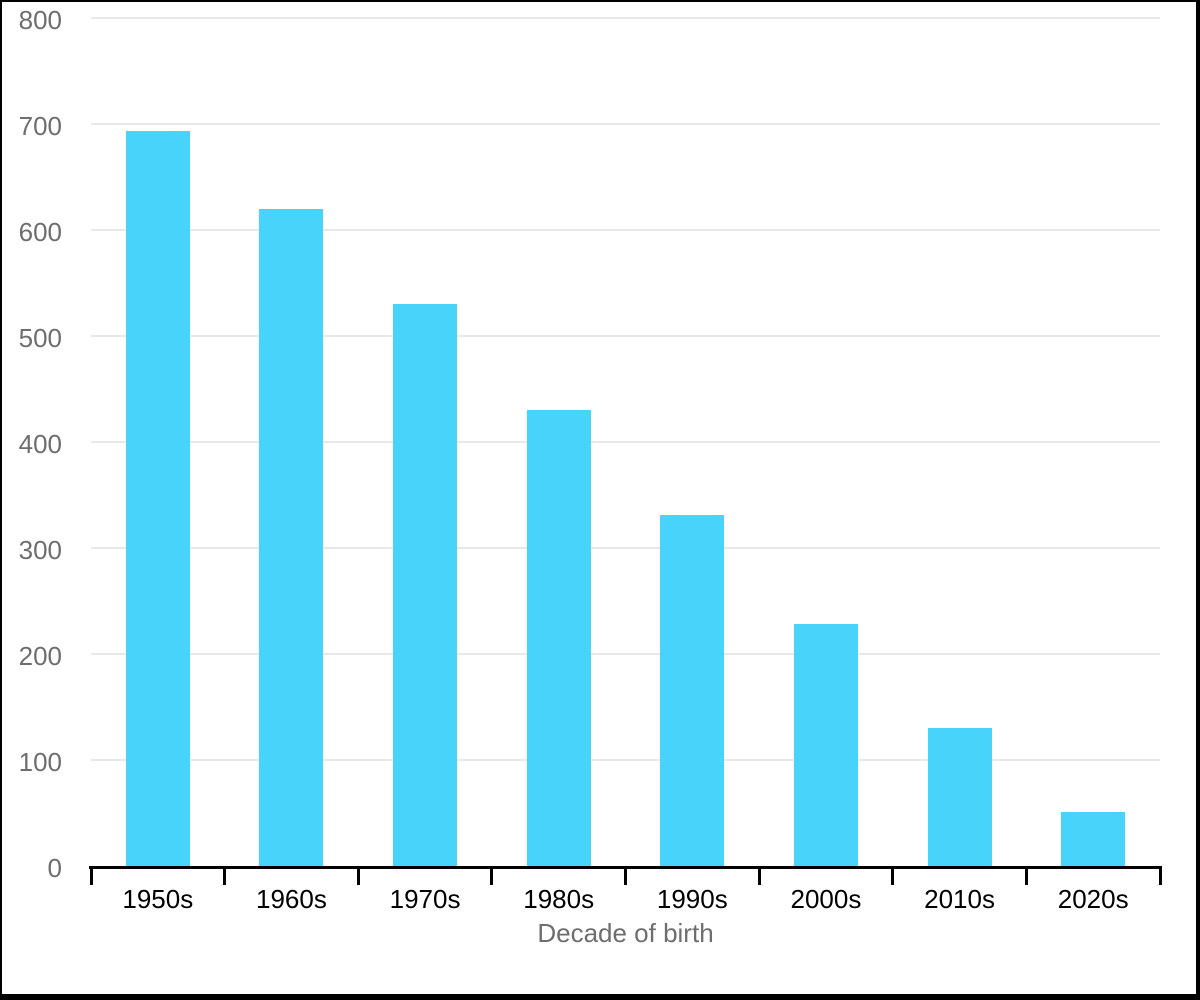 This screenshot has width=1200, height=1000. Describe the element at coordinates (158, 899) in the screenshot. I see `x-tick-label-1950s: 1950s` at that location.